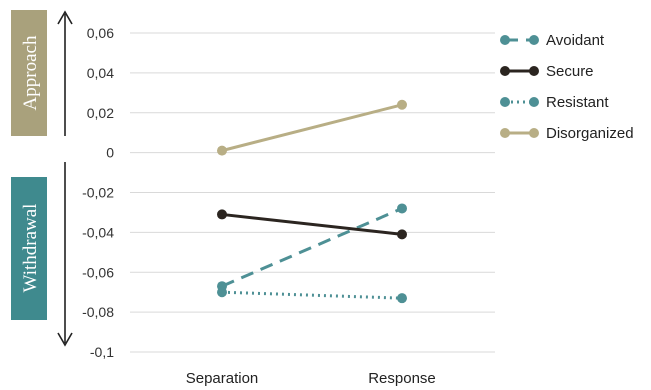 Image resolution: width=651 pixels, height=390 pixels. I want to click on x-tick-label: Separation, so click(222, 378).